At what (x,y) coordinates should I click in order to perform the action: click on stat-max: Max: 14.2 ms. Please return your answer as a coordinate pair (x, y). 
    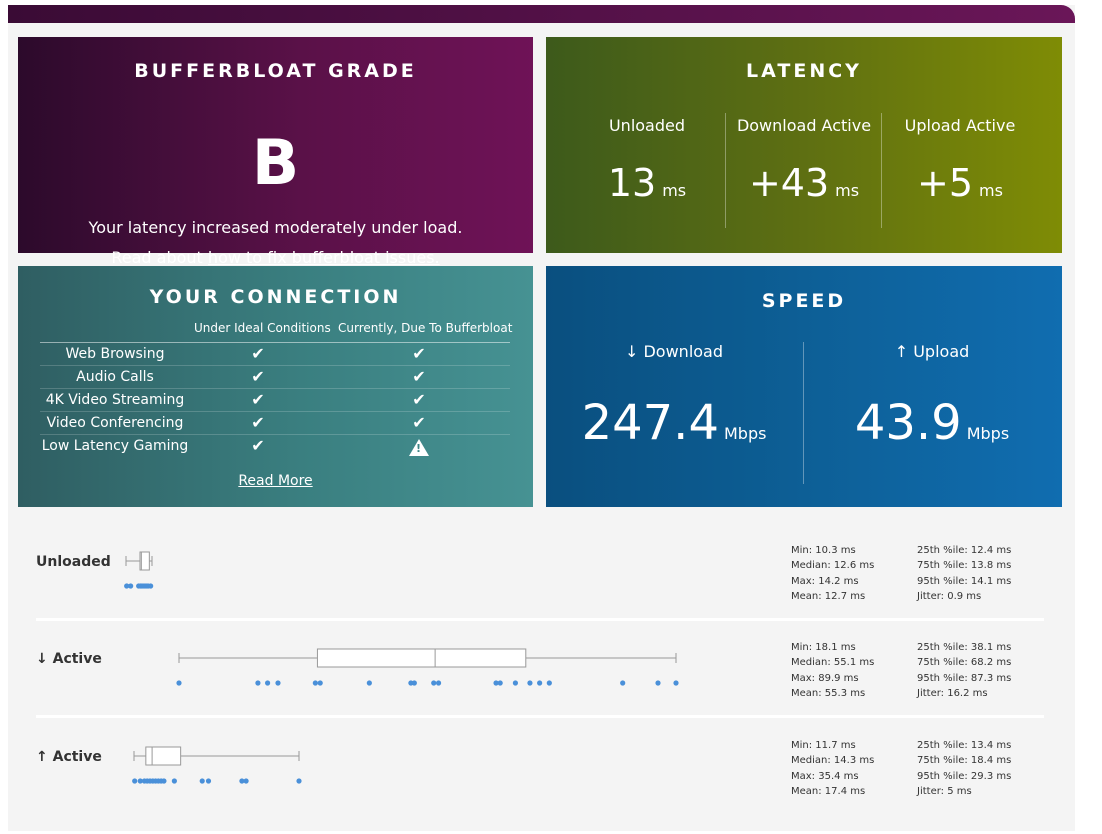
    Looking at the image, I should click on (825, 581).